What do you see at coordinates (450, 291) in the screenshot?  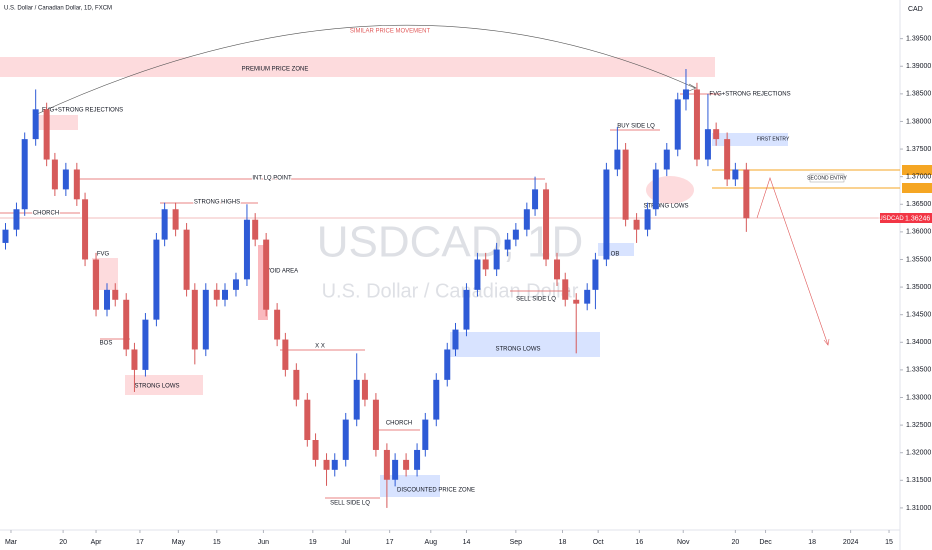 I see `watermark-name: U.S. Dollar / Canadian Dollar` at bounding box center [450, 291].